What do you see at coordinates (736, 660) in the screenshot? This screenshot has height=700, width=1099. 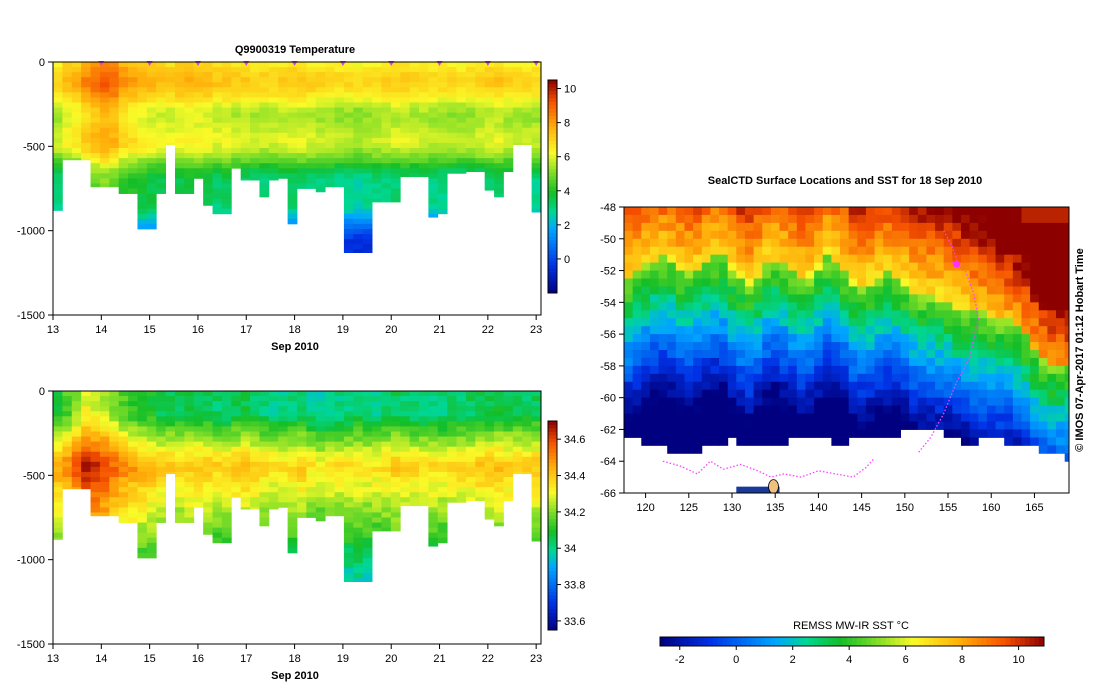 I see `colorbar-tick-label: 0` at bounding box center [736, 660].